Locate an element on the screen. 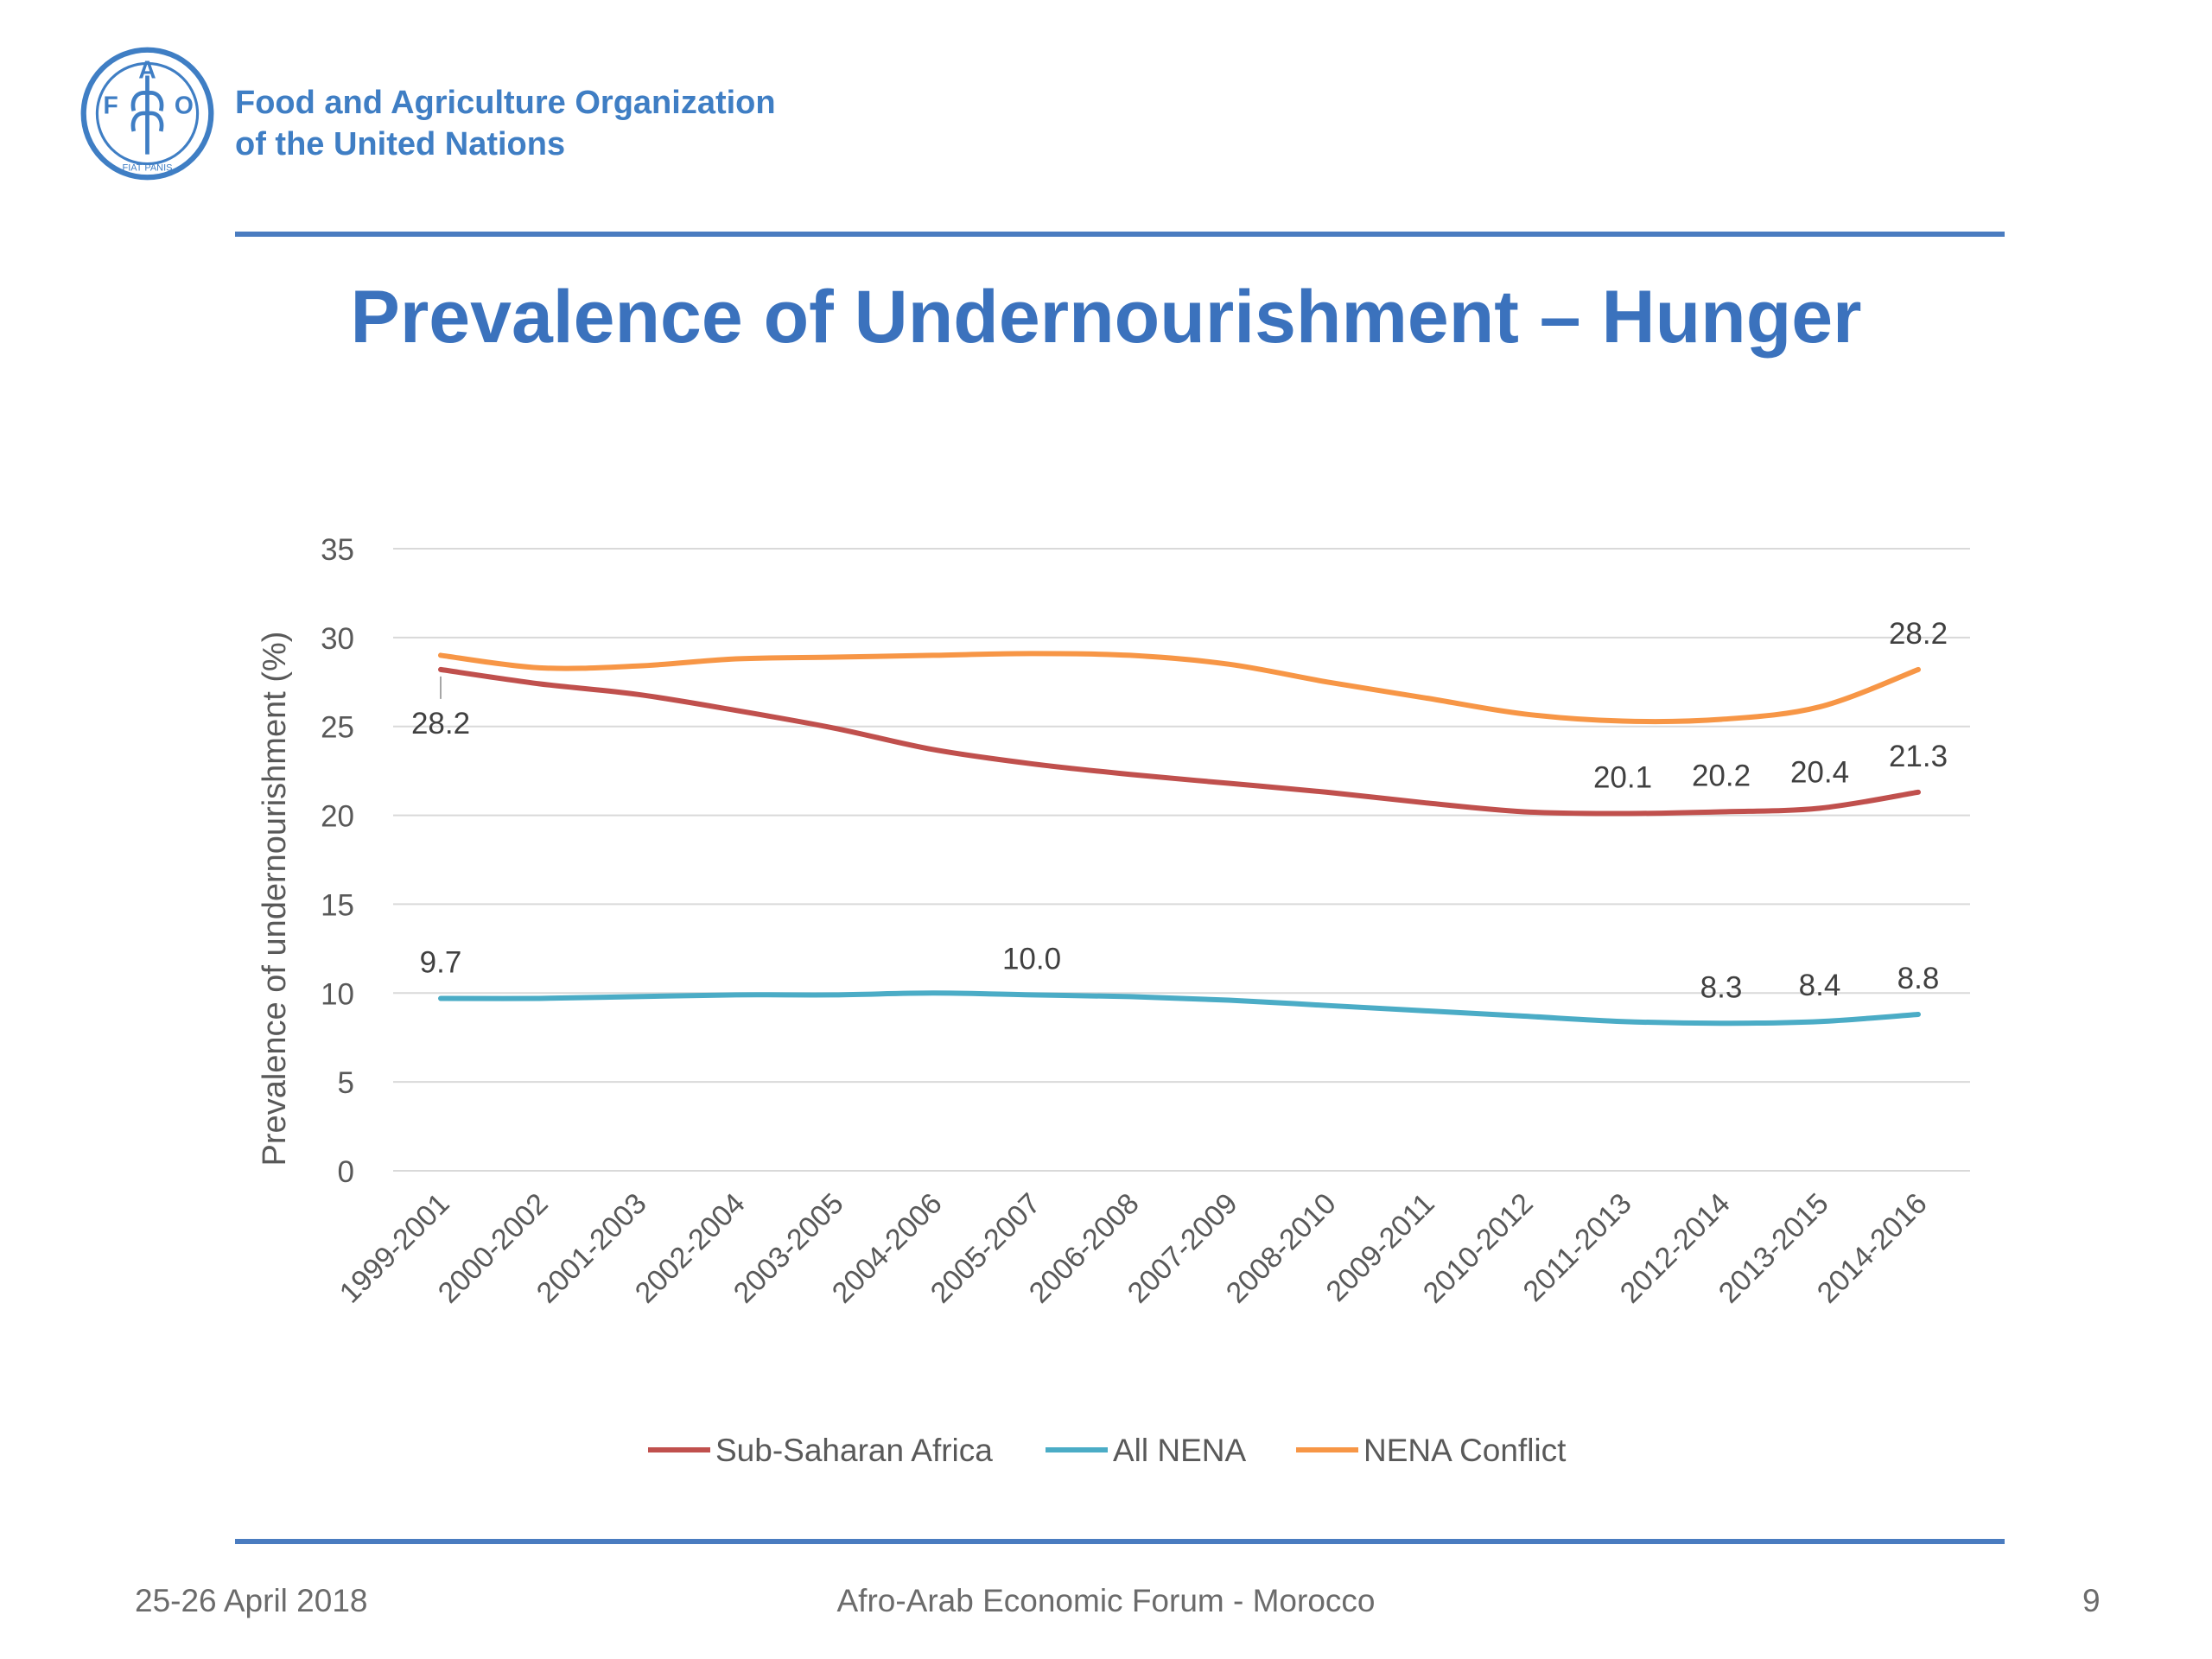 This screenshot has width=2212, height=1659. legend-label: NENA Conflict is located at coordinates (1465, 1450).